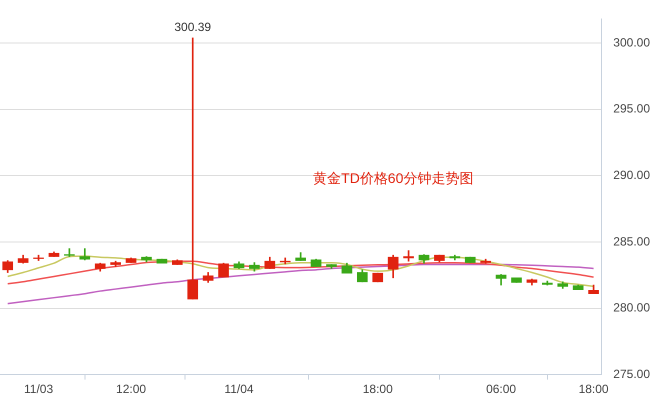 This screenshot has height=400, width=670. Describe the element at coordinates (193, 27) in the screenshot. I see `annotation: 300.39` at that location.